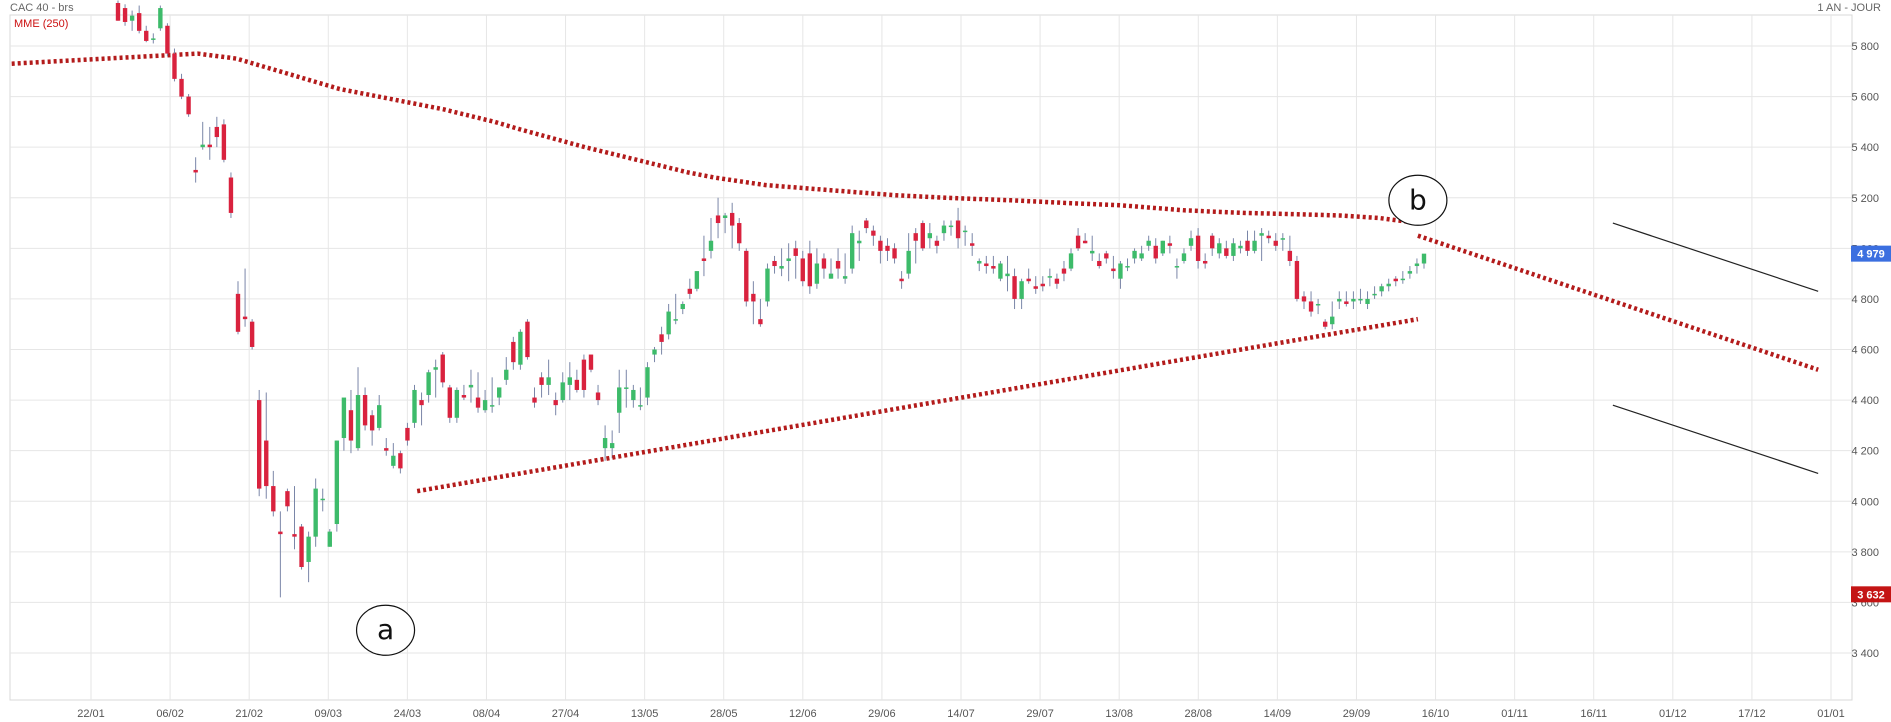 Image resolution: width=1891 pixels, height=722 pixels. Describe the element at coordinates (1436, 714) in the screenshot. I see `x-tick-label: 16/10` at that location.